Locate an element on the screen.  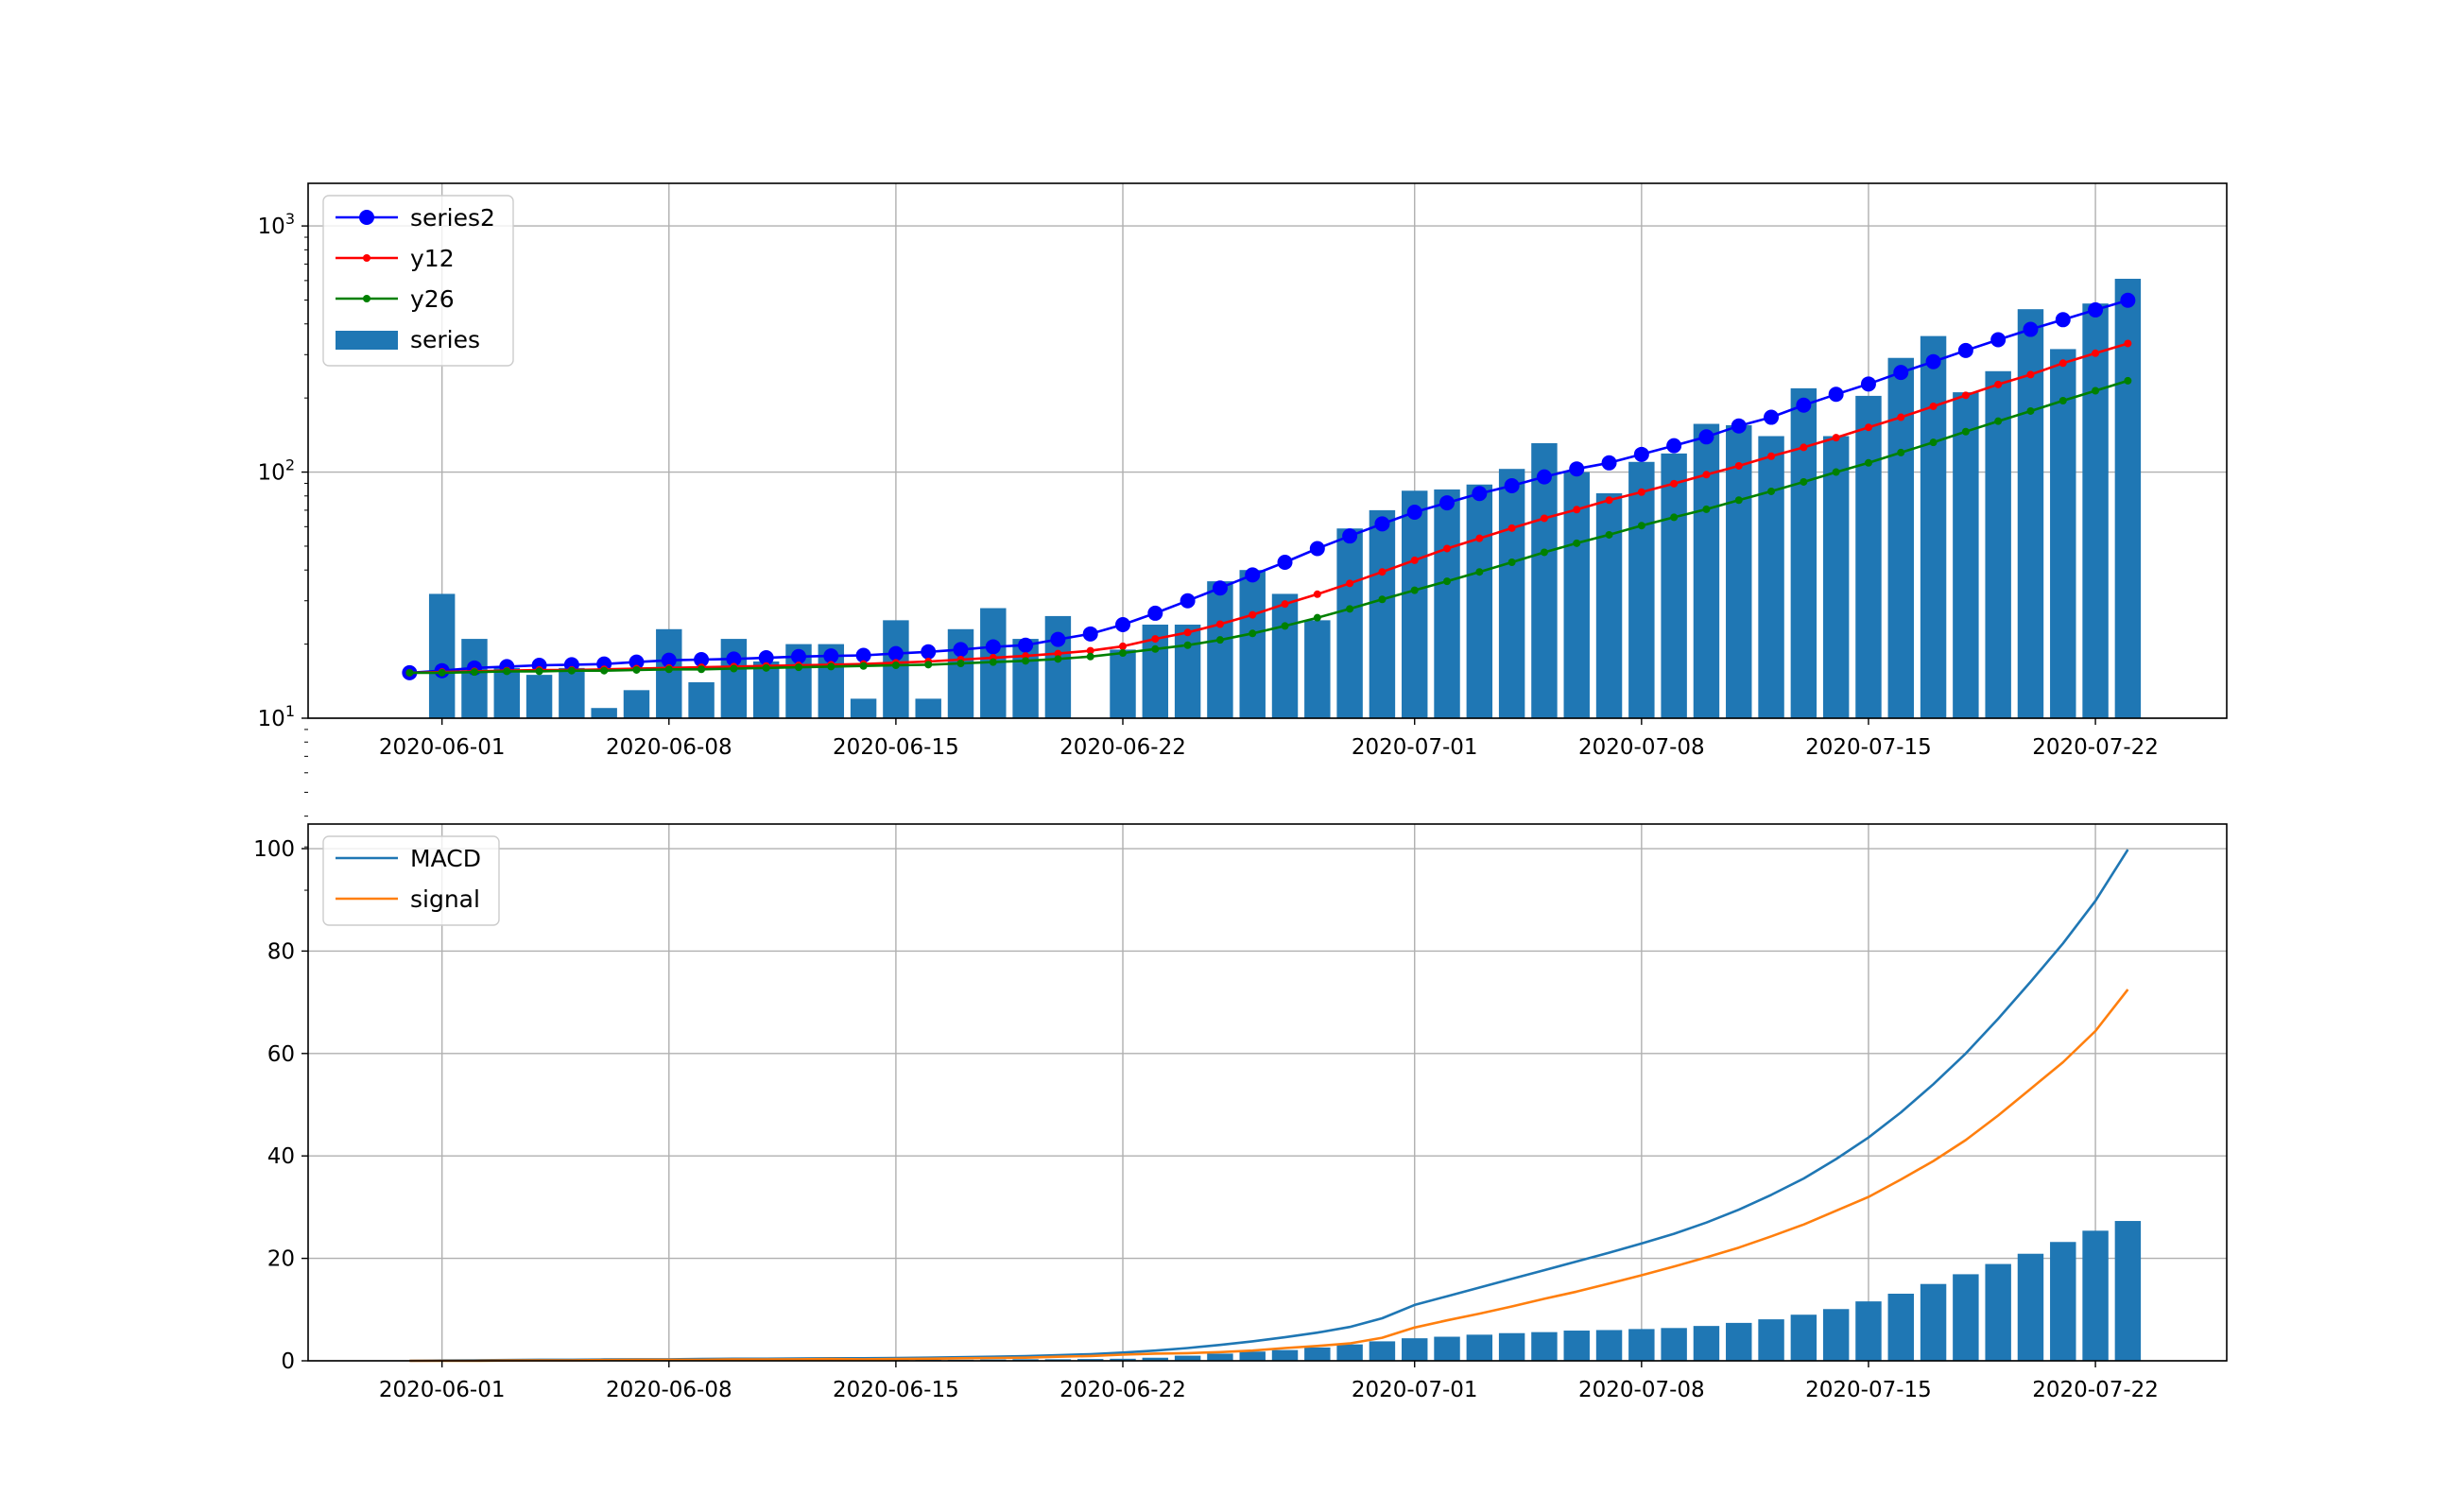
x-tick-label: 2020-06-01 is located at coordinates (442, 747).